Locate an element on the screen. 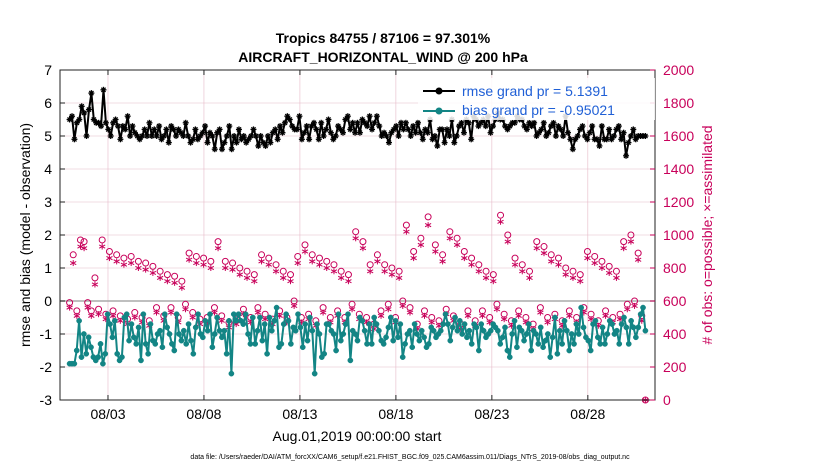 This screenshot has width=830, height=470. right-y-tick-label: 600 is located at coordinates (675, 301).